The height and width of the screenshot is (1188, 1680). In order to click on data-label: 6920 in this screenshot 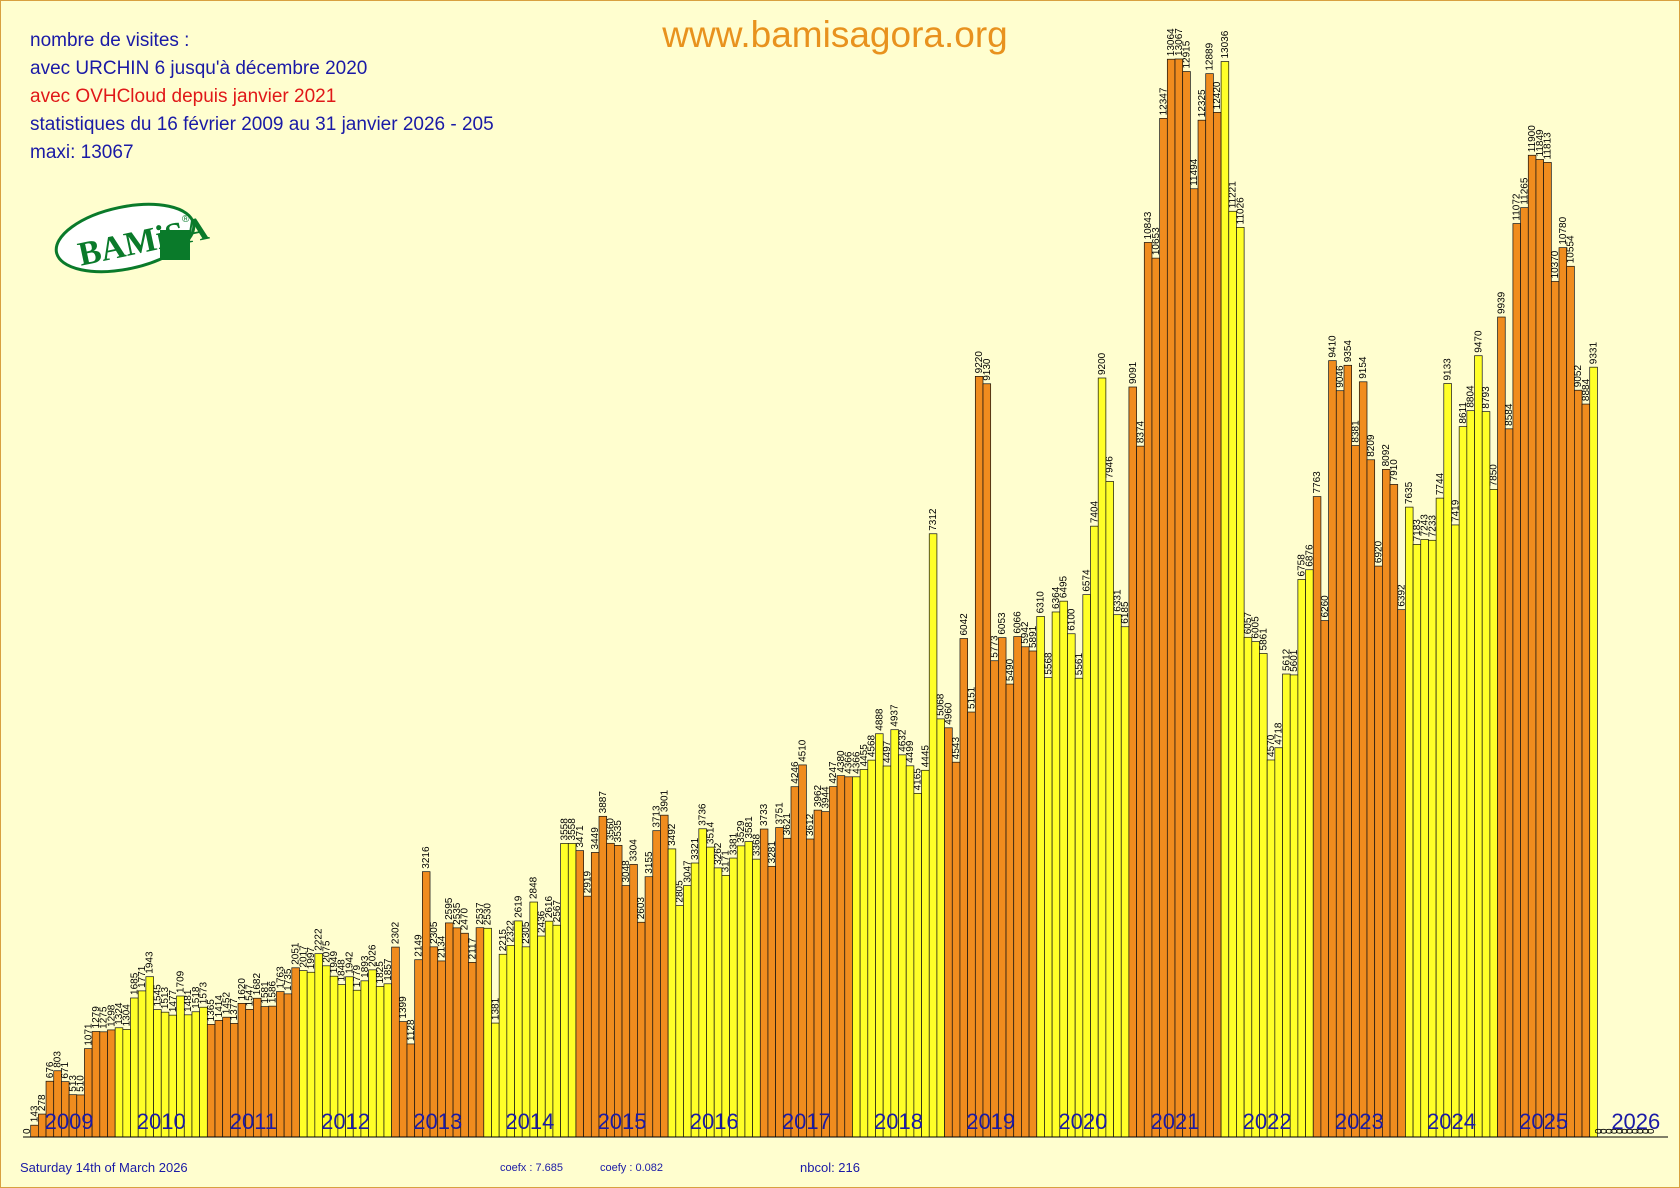, I will do `click(1379, 551)`.